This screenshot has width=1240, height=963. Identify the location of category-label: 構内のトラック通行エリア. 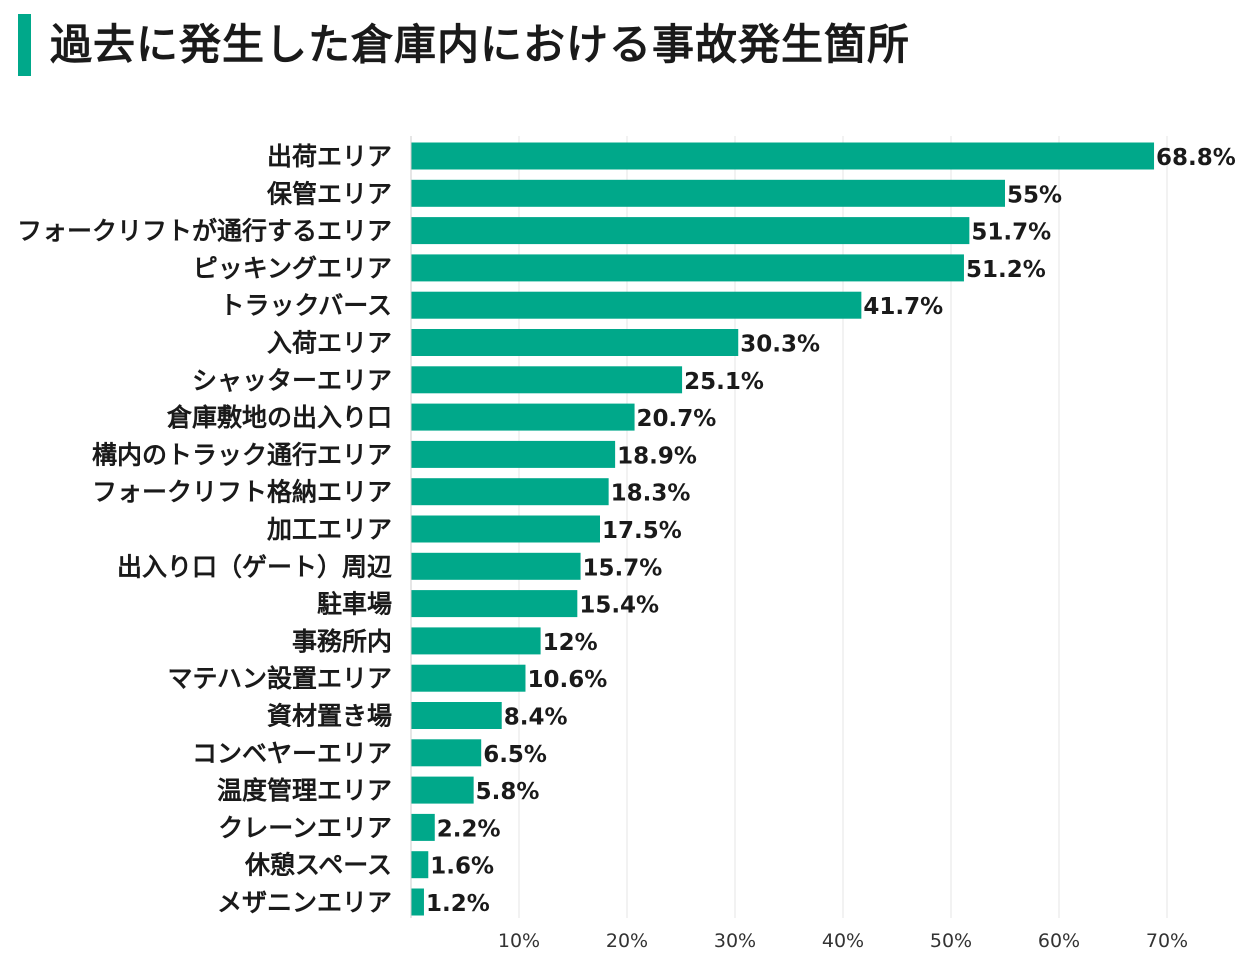
(242, 454).